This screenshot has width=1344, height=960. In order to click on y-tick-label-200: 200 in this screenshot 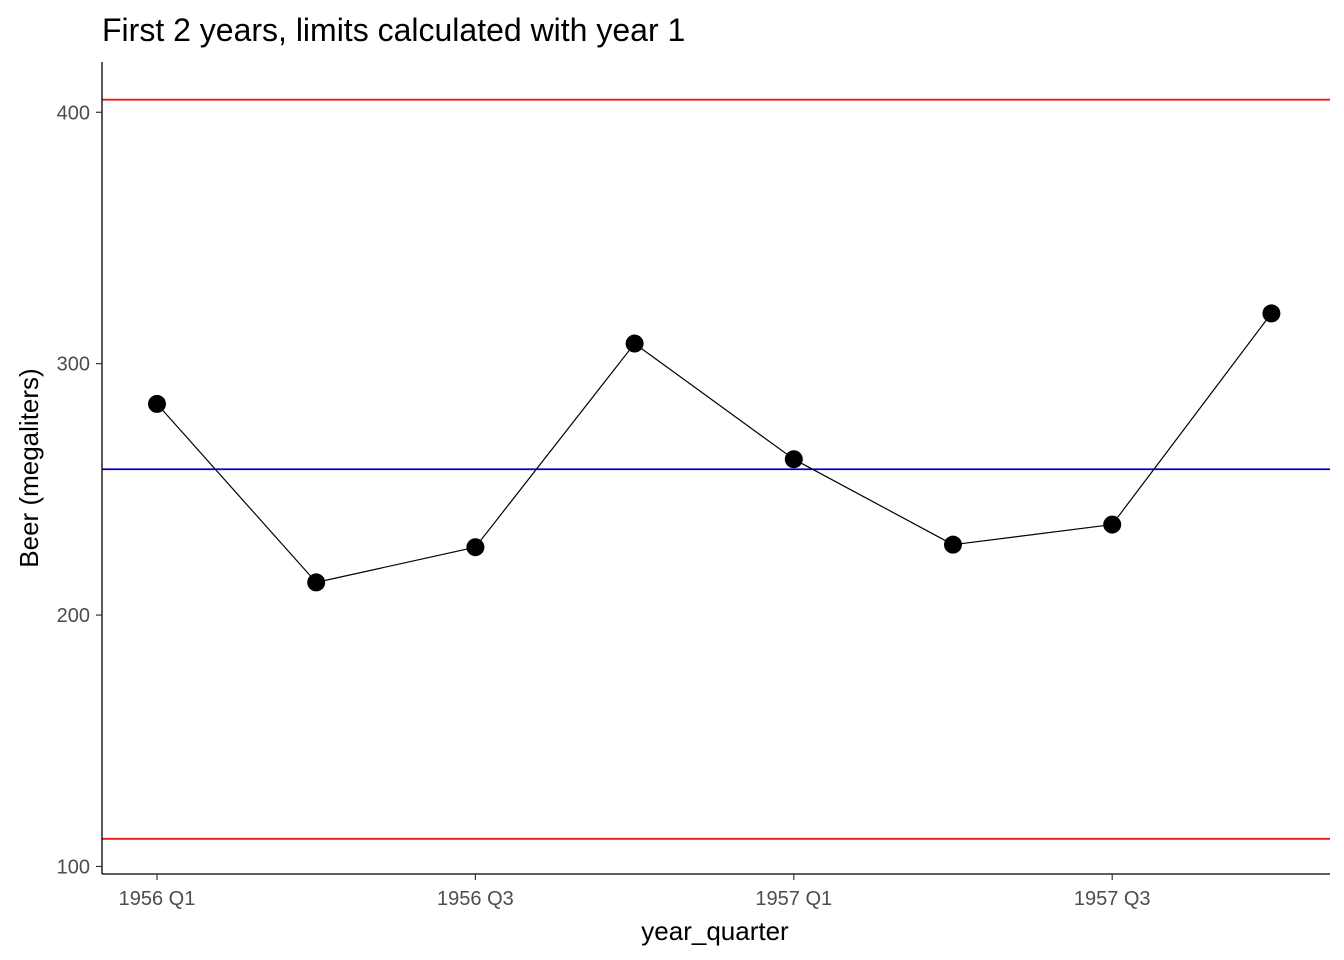, I will do `click(73, 616)`.